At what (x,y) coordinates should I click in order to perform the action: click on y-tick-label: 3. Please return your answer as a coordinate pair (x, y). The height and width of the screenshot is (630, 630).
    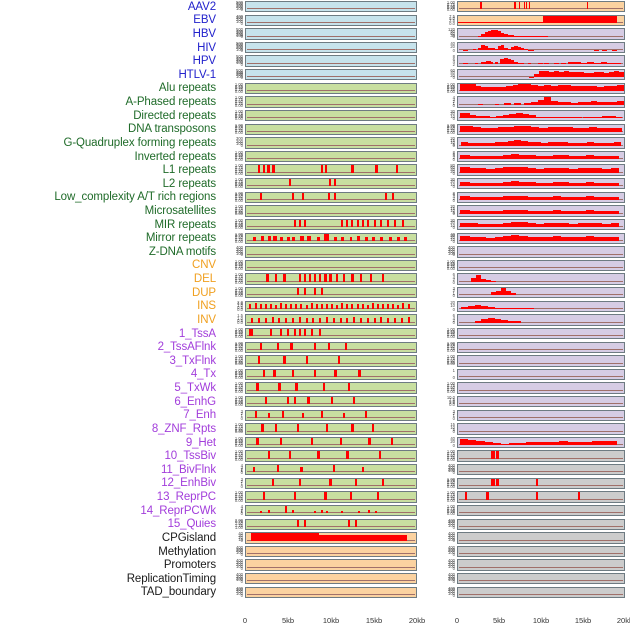
    Looking at the image, I should click on (241, 411).